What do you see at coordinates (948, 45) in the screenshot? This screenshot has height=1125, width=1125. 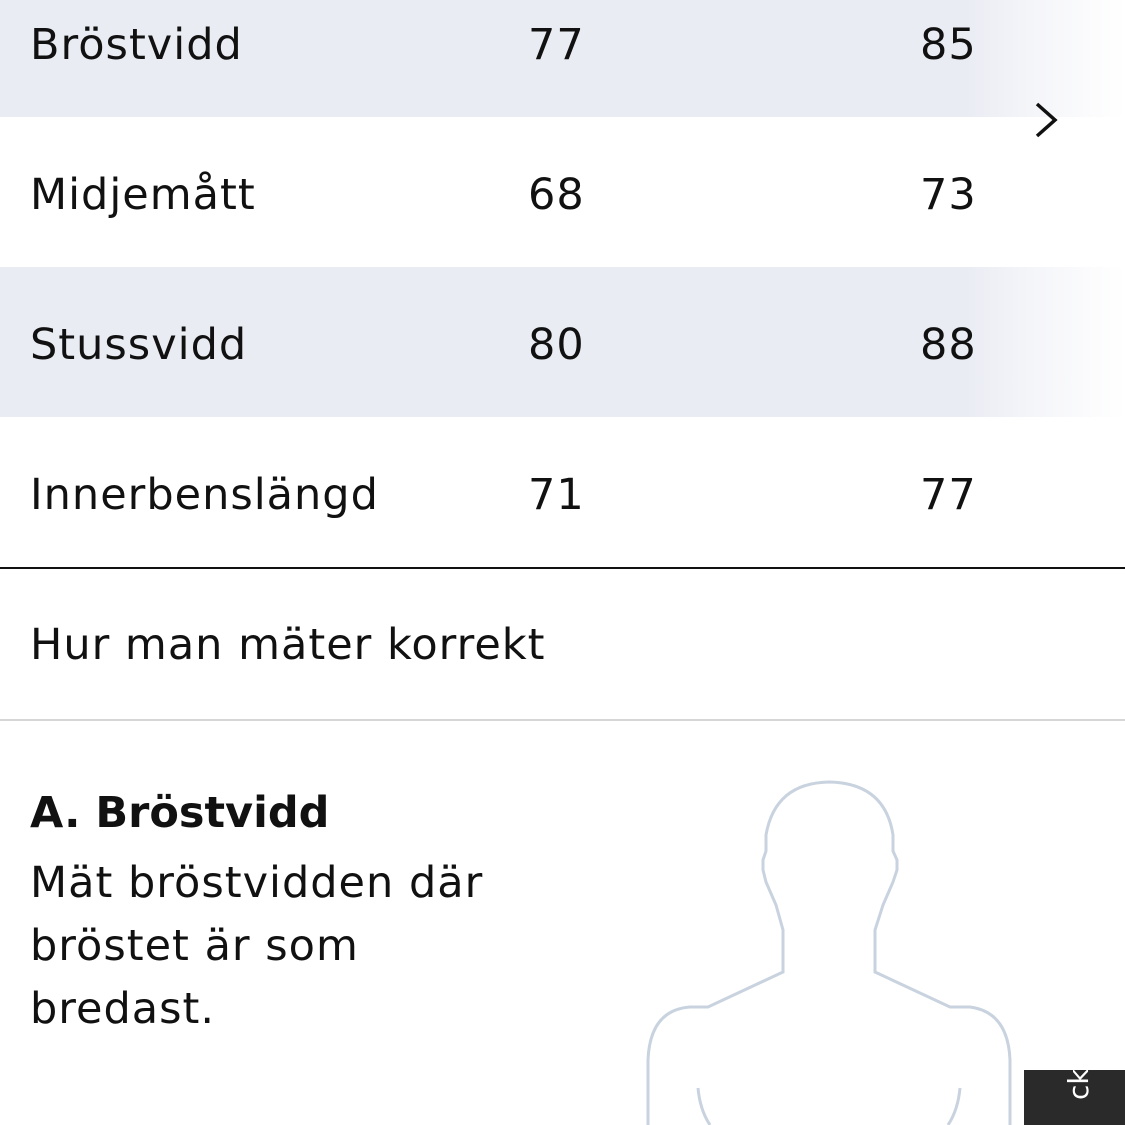 I see `row-value: 85` at bounding box center [948, 45].